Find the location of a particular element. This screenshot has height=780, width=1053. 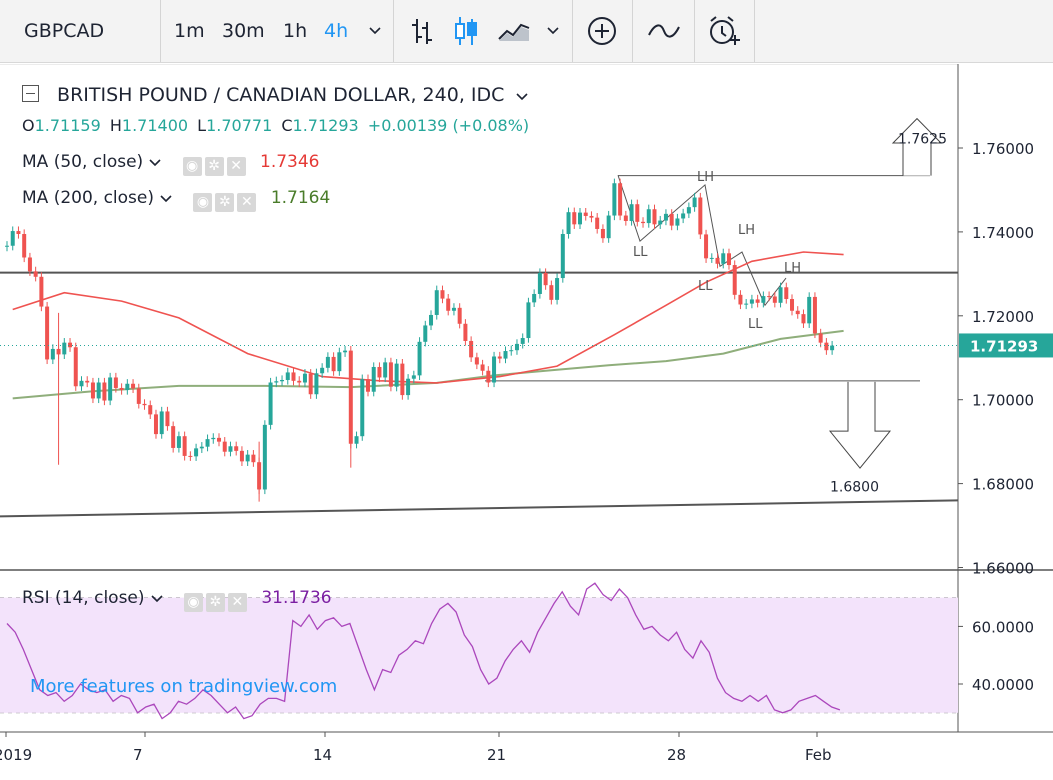

rsi-band is located at coordinates (479, 655).